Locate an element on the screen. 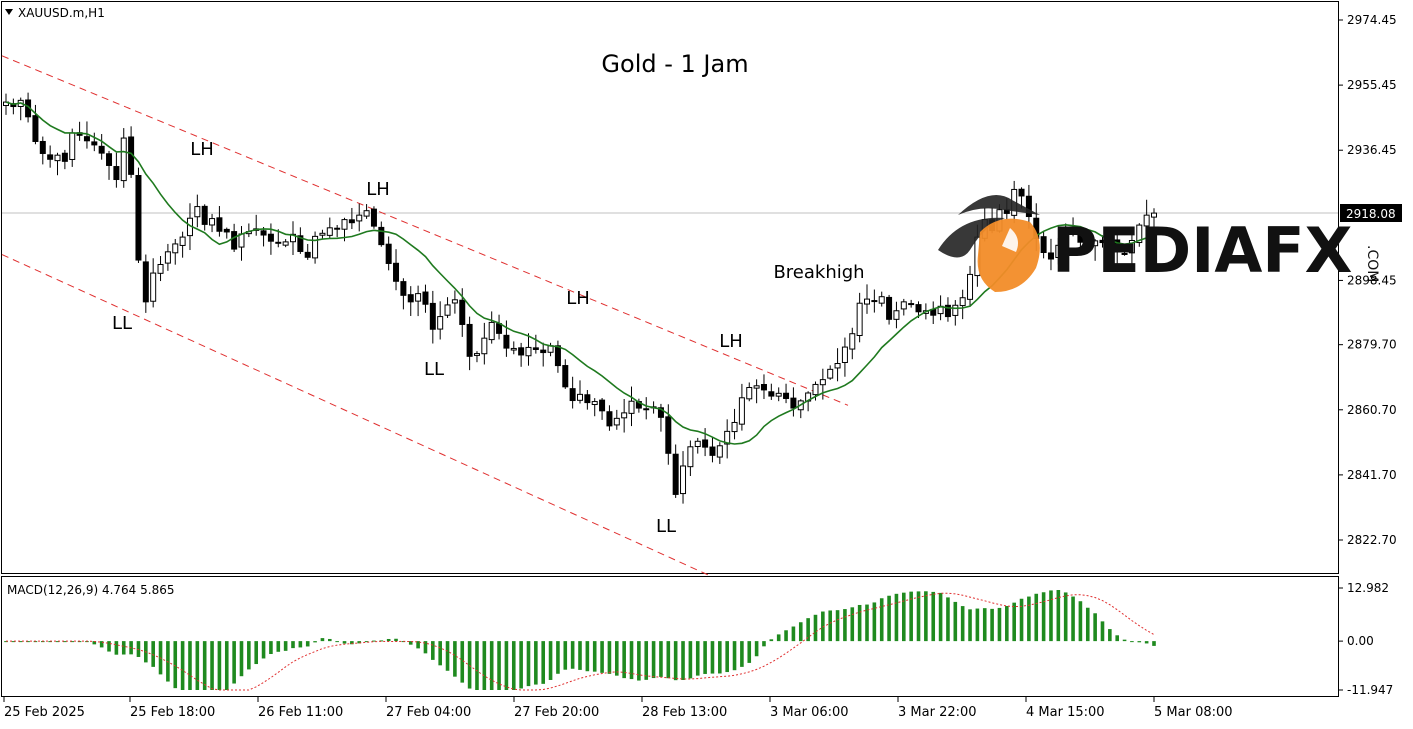  dropdown-triangle-icon is located at coordinates (9, 12).